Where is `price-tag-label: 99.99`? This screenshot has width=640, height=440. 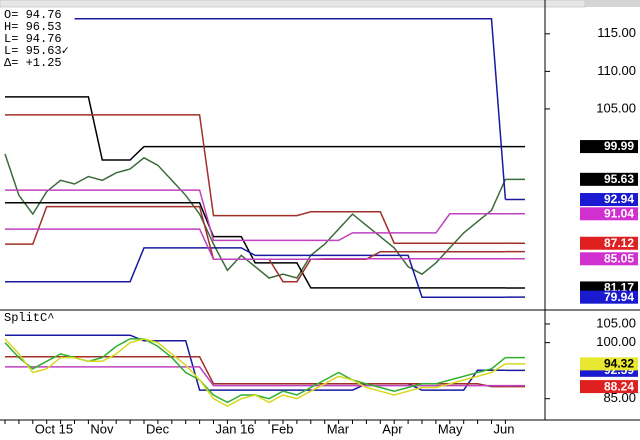
price-tag-label: 99.99 is located at coordinates (619, 146).